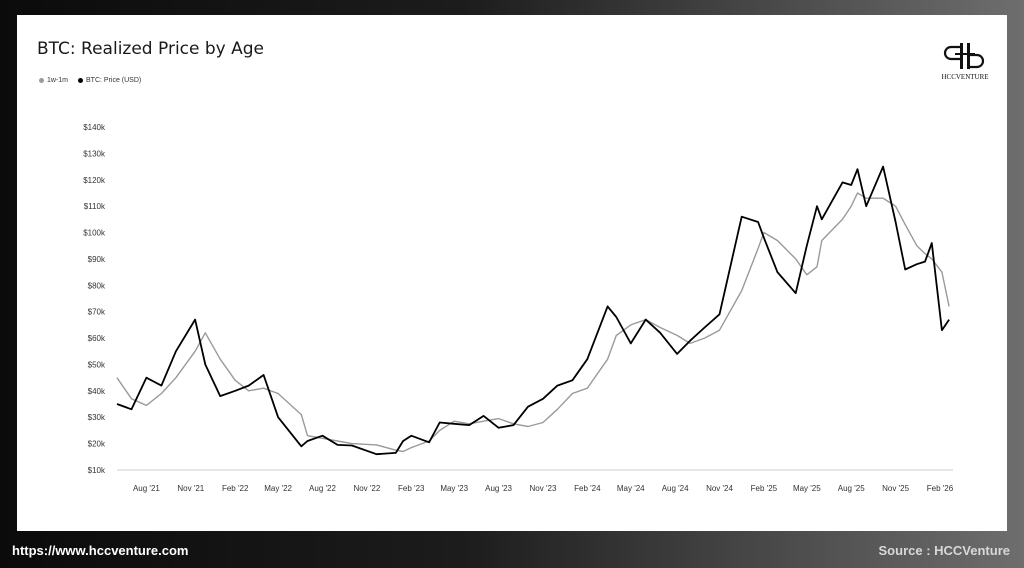 This screenshot has height=568, width=1024. I want to click on y-tick-label: $100k, so click(94, 233).